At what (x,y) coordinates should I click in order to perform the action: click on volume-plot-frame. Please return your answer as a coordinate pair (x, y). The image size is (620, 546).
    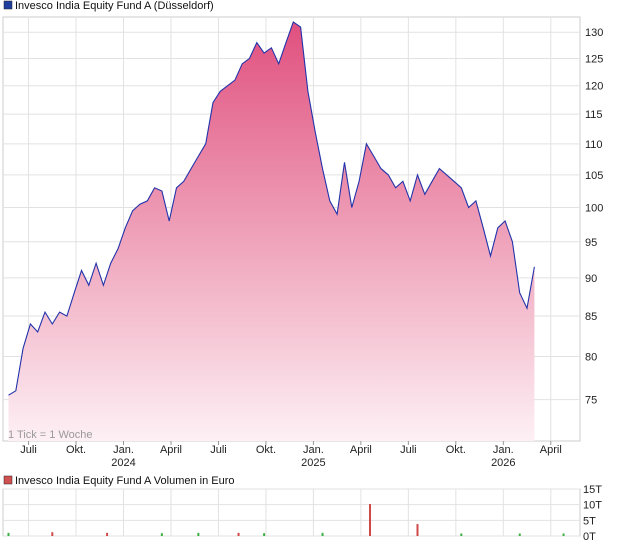
    Looking at the image, I should click on (291, 512).